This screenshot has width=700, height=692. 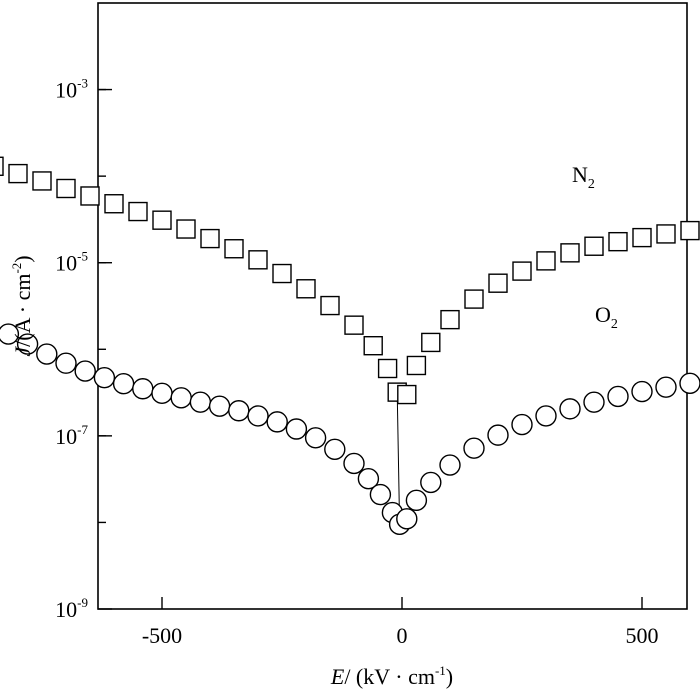 What do you see at coordinates (391, 676) in the screenshot?
I see `x-axis-label: E/ (kV · cm-1)` at bounding box center [391, 676].